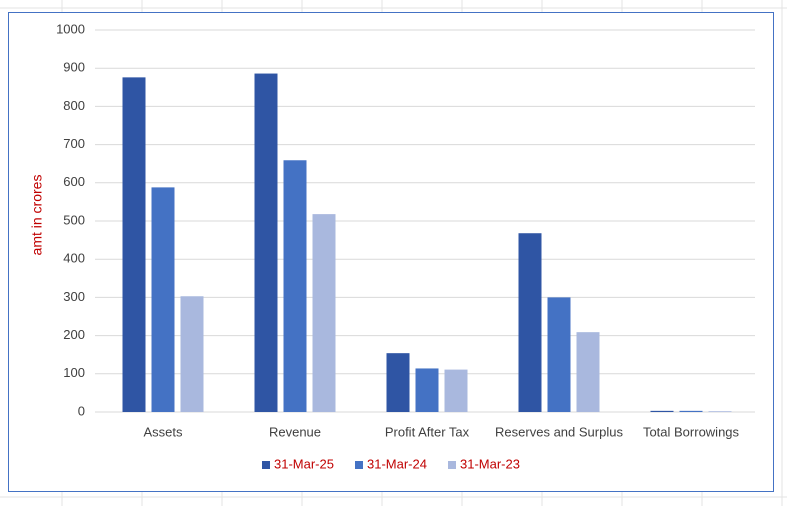 The width and height of the screenshot is (787, 506). What do you see at coordinates (163, 431) in the screenshot?
I see `x-tick-label: Assets` at bounding box center [163, 431].